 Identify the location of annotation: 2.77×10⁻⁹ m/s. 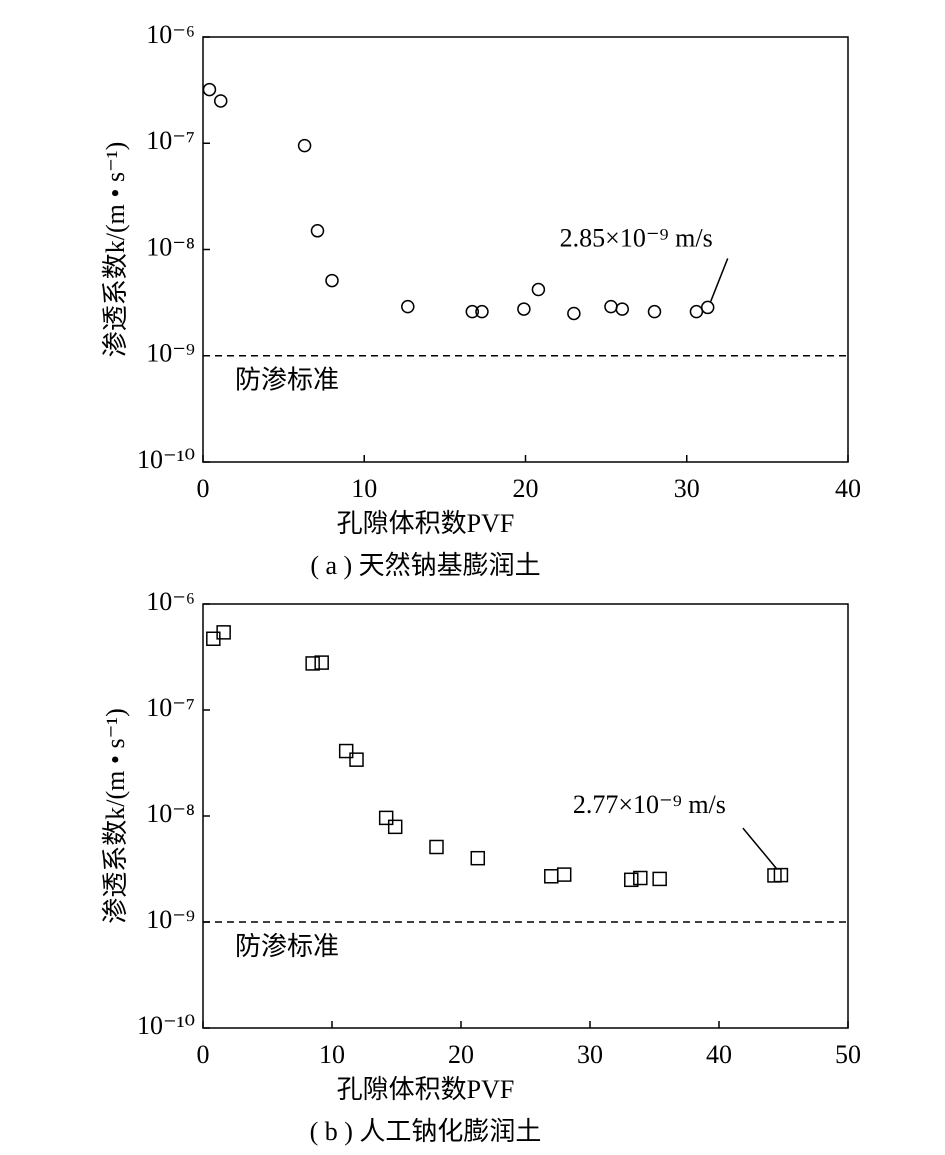
(649, 804).